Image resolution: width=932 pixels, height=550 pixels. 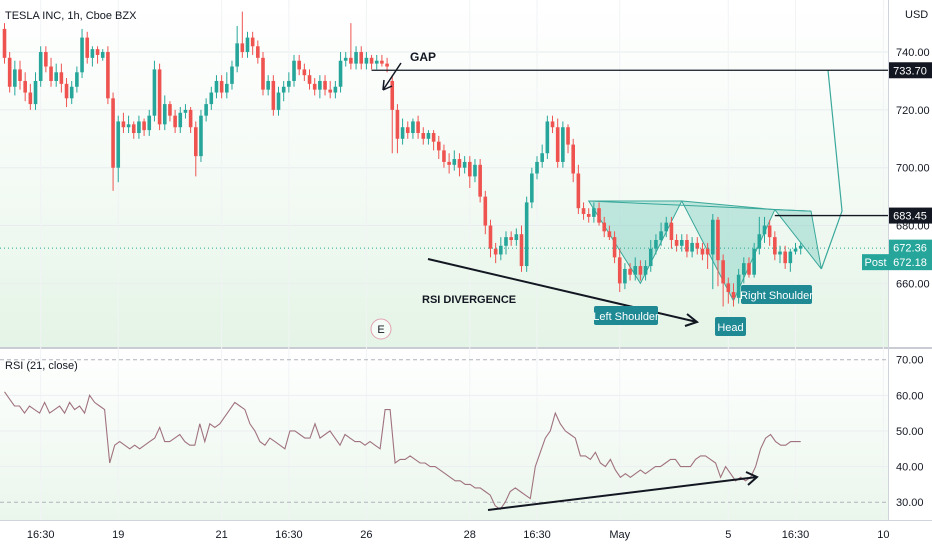 What do you see at coordinates (752, 478) in the screenshot?
I see `rsi-divergence-arrow-icon` at bounding box center [752, 478].